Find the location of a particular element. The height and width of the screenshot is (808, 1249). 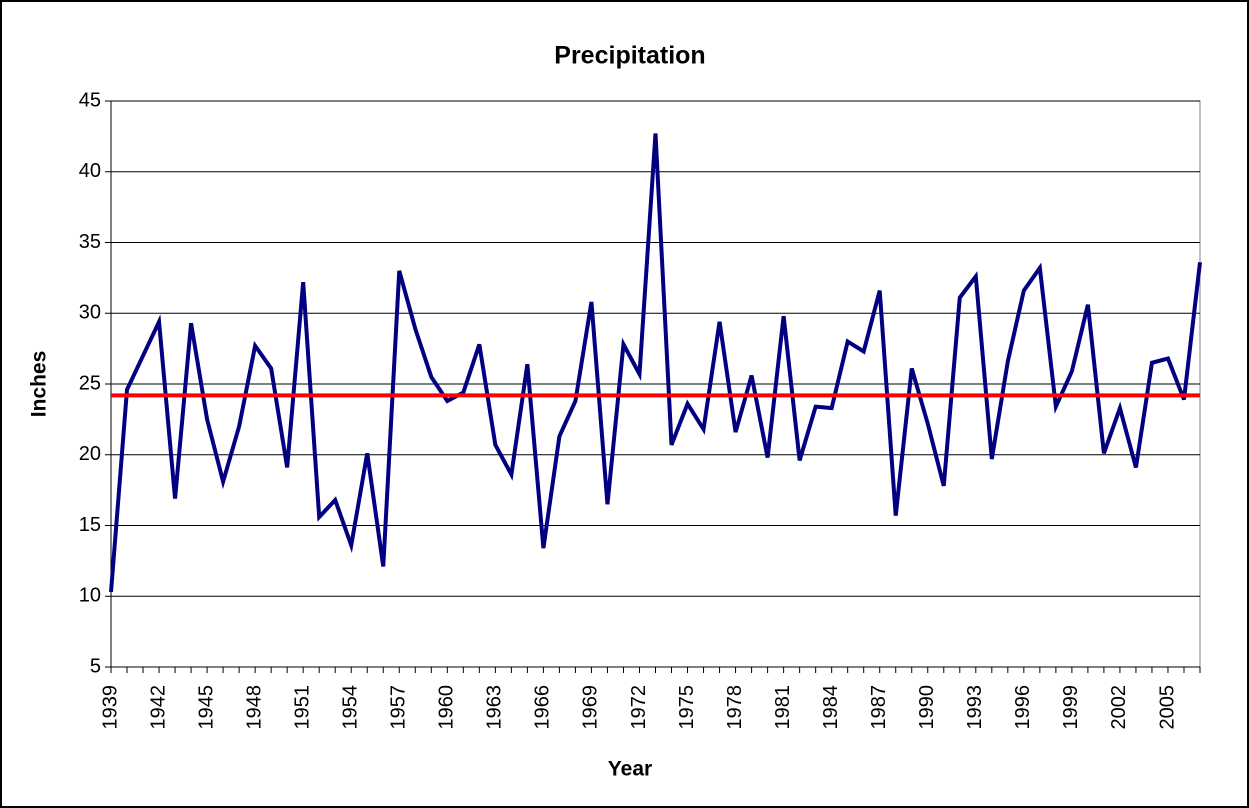

x-tick-label: 1954 is located at coordinates (351, 707).